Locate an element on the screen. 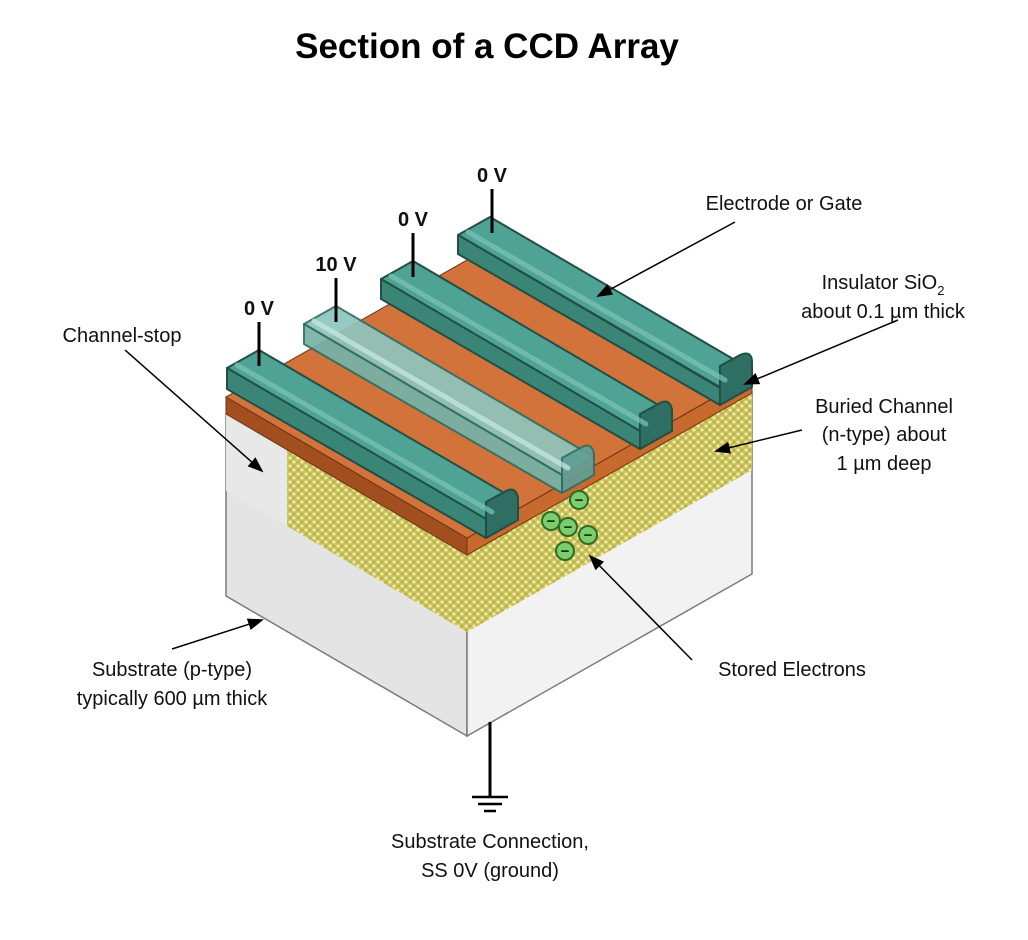 Image resolution: width=1028 pixels, height=940 pixels. electrode-label: Electrode or Gate is located at coordinates (784, 204).